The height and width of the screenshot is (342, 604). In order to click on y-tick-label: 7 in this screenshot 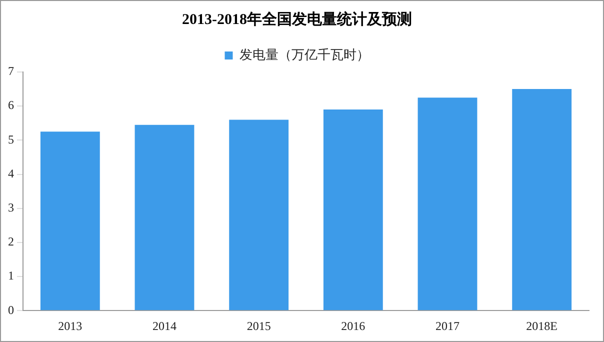, I will do `click(11, 71)`.